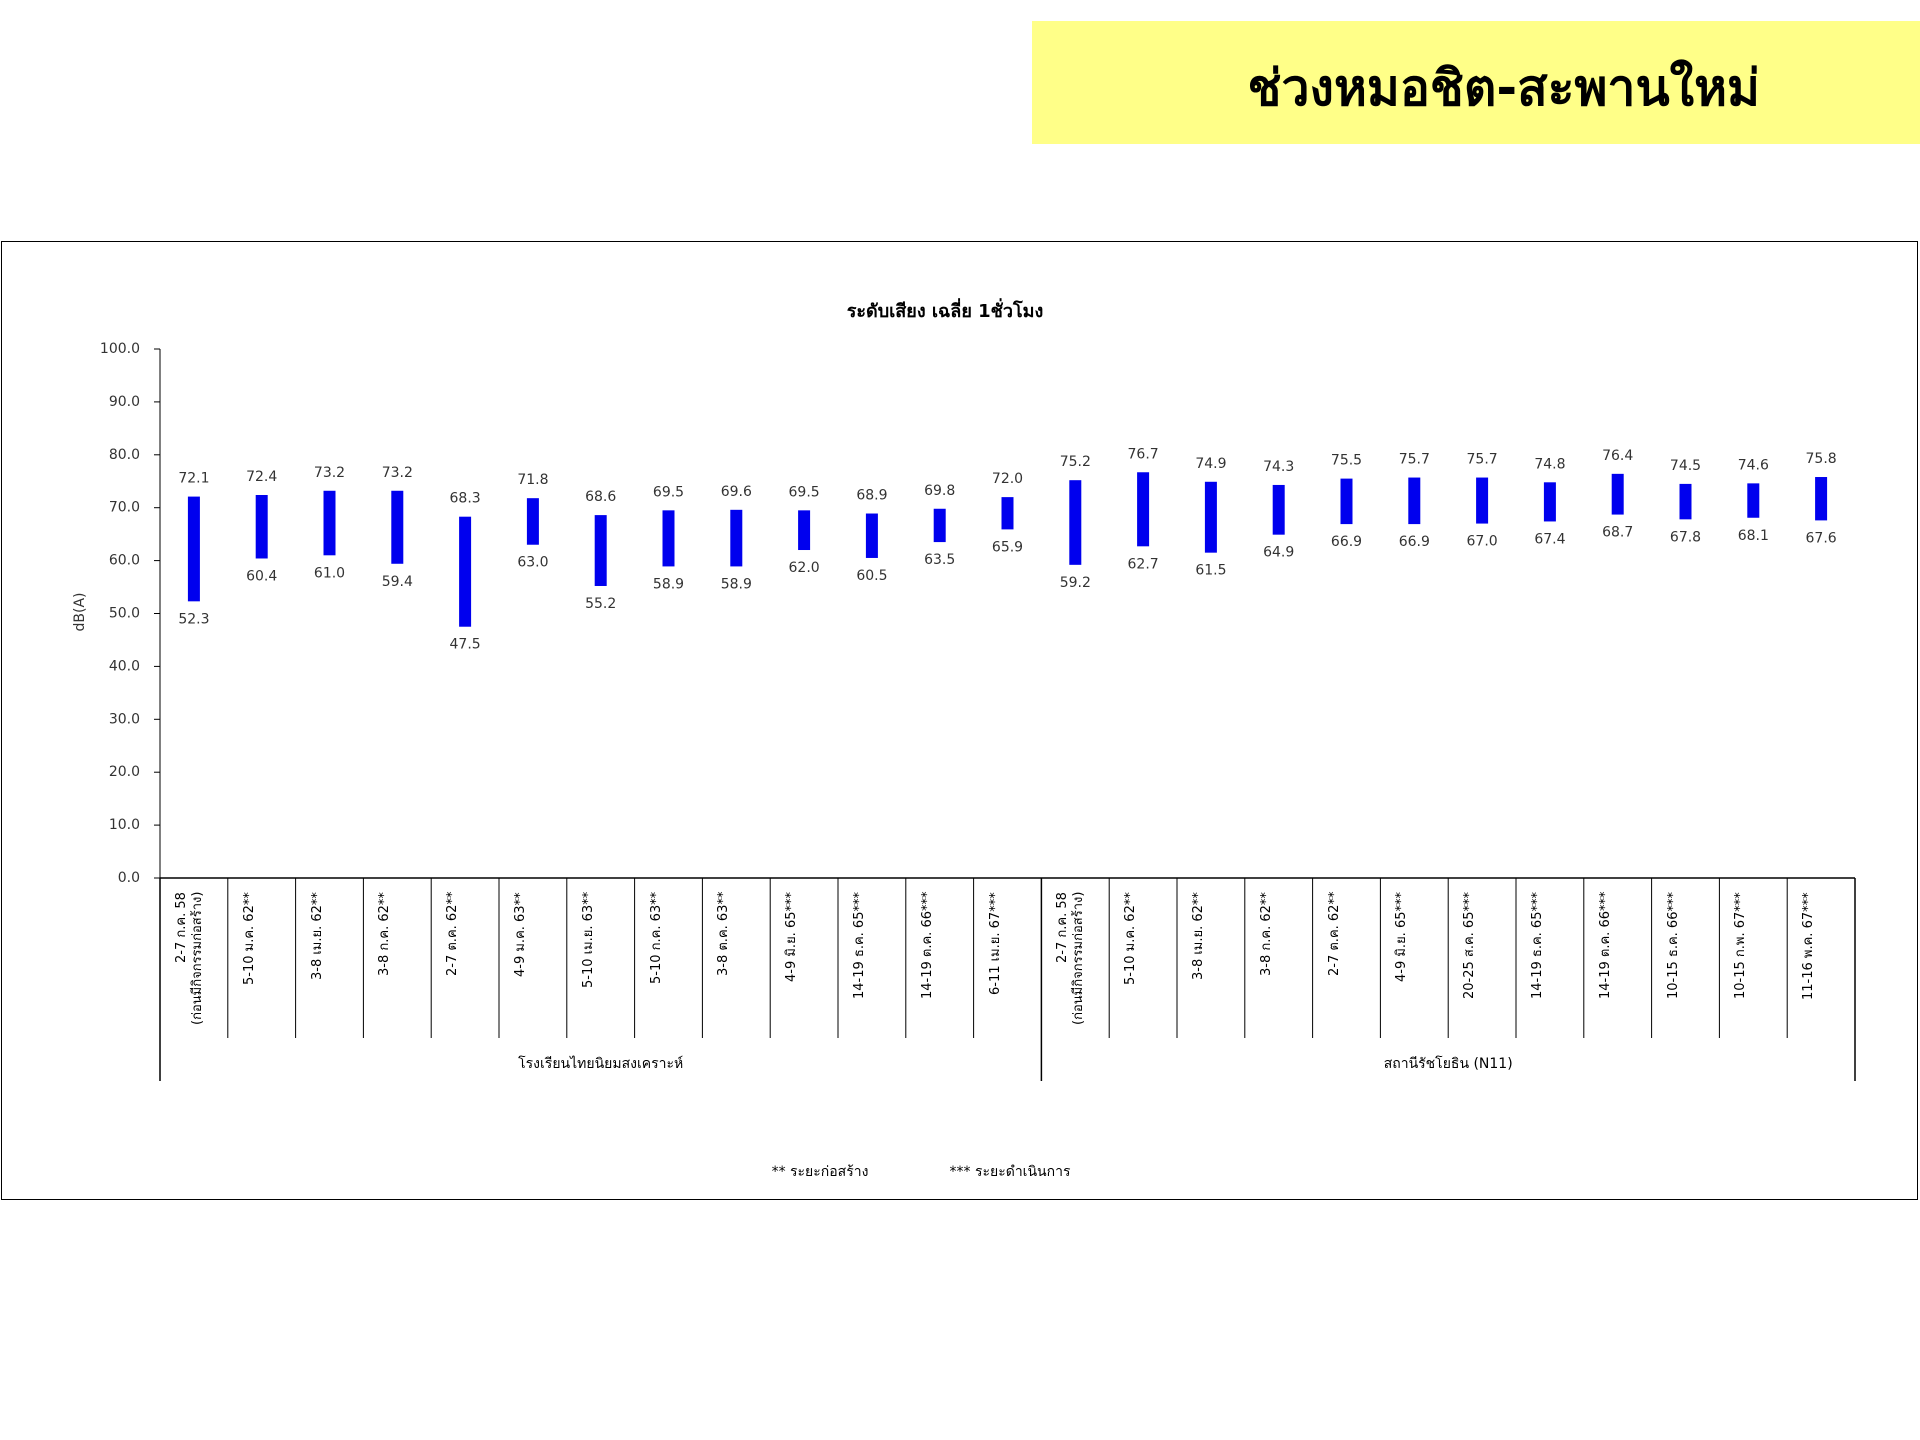  Describe the element at coordinates (124, 402) in the screenshot. I see `y-tick-label: 90.0` at that location.